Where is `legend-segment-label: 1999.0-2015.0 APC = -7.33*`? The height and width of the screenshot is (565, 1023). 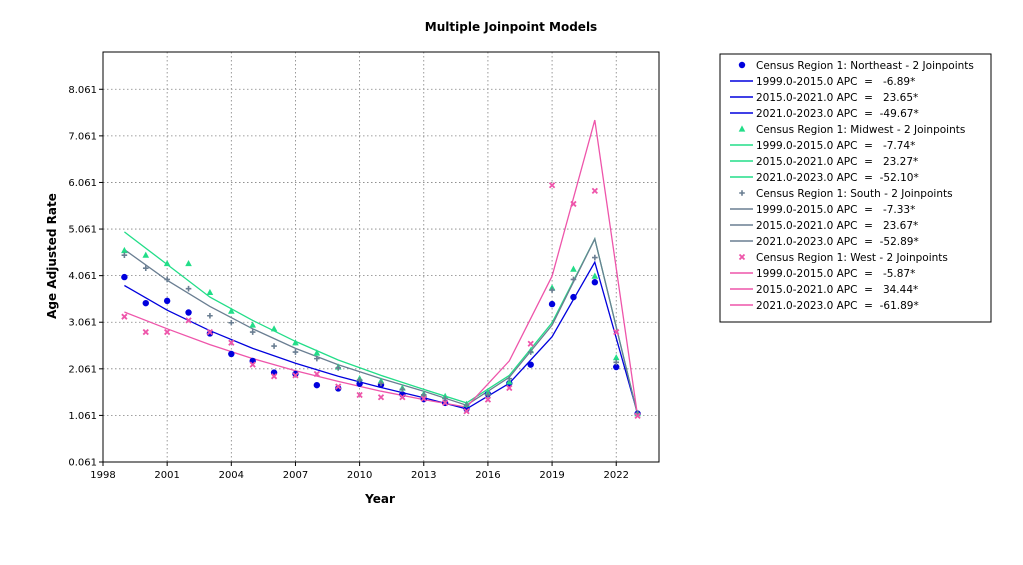
legend-segment-label: 1999.0-2015.0 APC = -7.33* is located at coordinates (835, 210).